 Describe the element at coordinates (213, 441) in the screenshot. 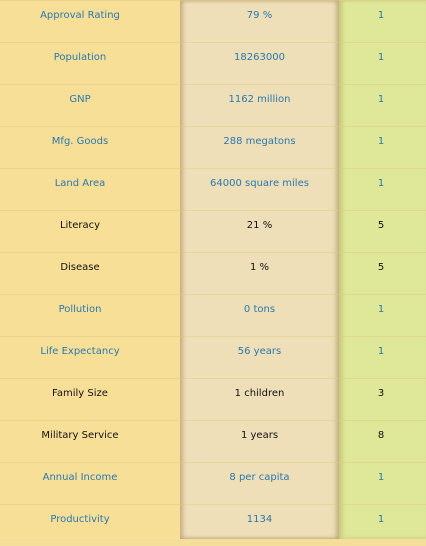

I see `table-row: Military Service 1 years 8` at that location.